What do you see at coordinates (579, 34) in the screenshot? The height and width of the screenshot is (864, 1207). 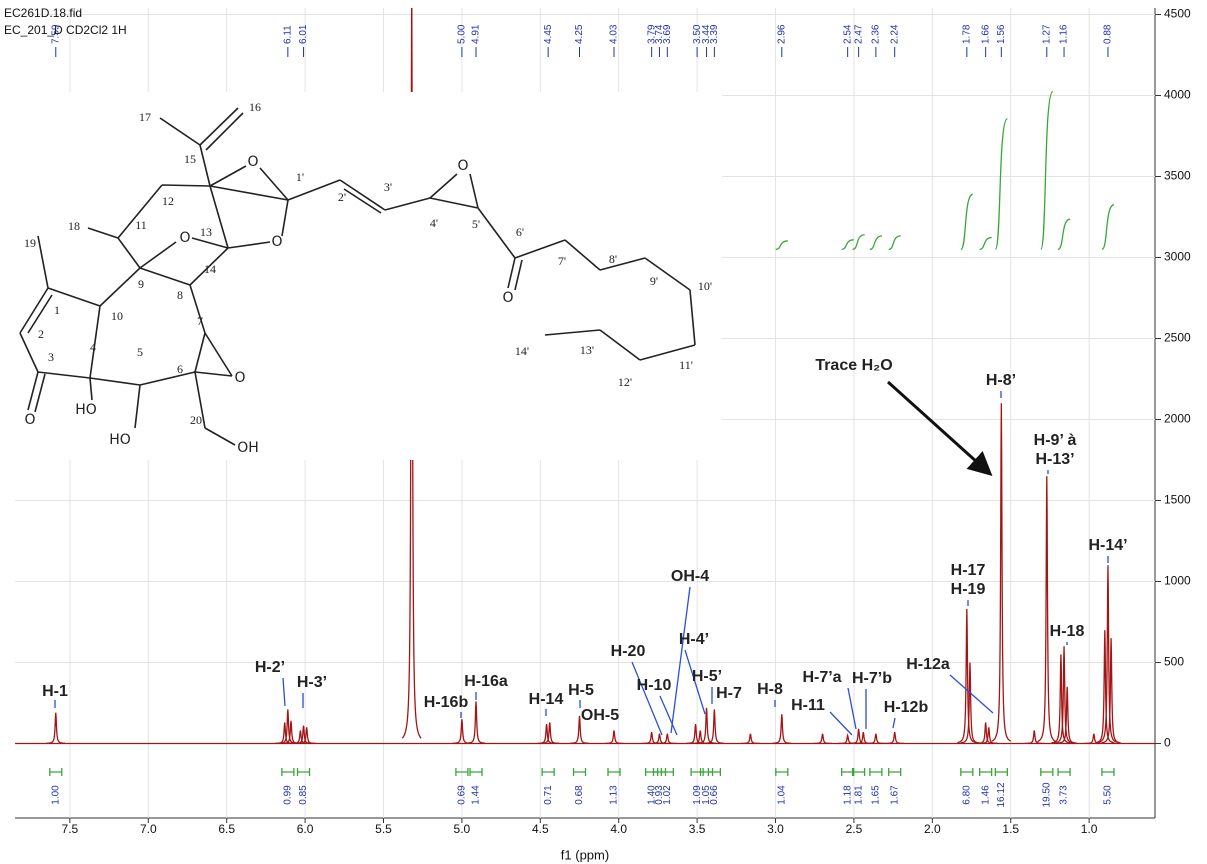 I see `peak-label: 4.25` at bounding box center [579, 34].